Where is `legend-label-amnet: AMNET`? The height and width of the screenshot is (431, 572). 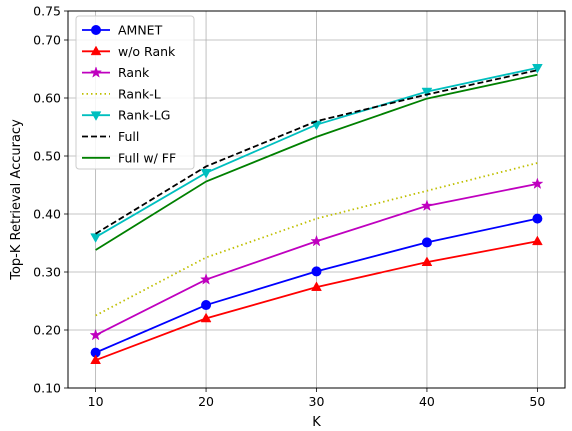
legend-label-amnet: AMNET is located at coordinates (140, 30).